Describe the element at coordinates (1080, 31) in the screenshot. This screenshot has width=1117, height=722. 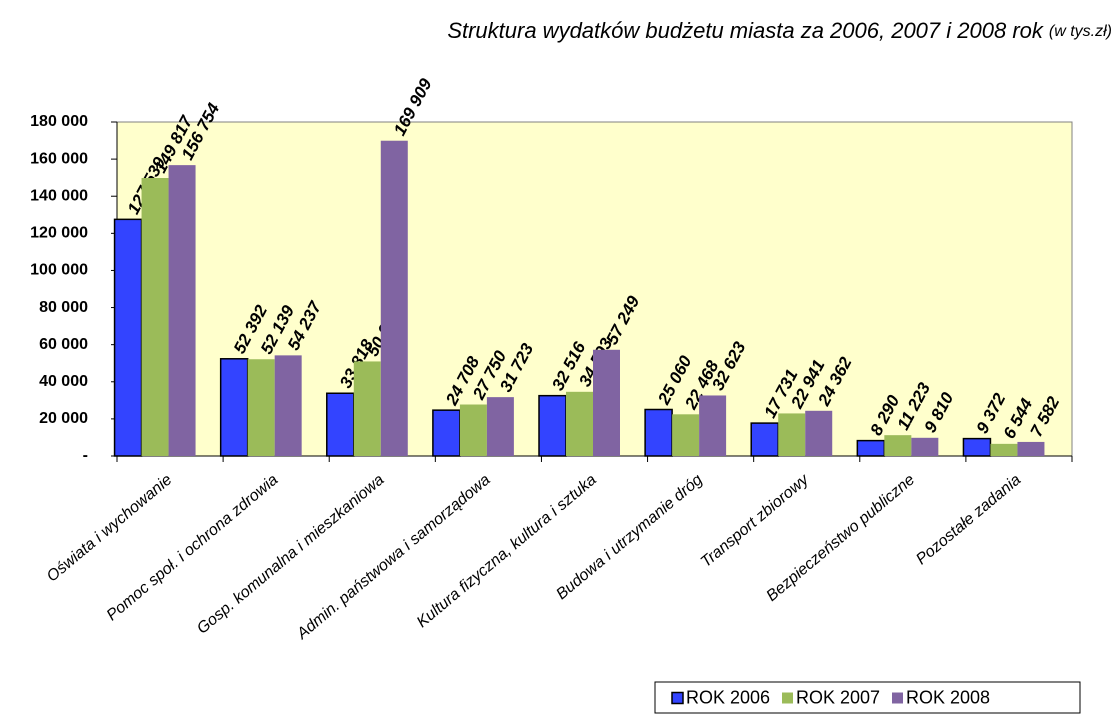
I see `chart-subtitle: (w tys.zł)` at that location.